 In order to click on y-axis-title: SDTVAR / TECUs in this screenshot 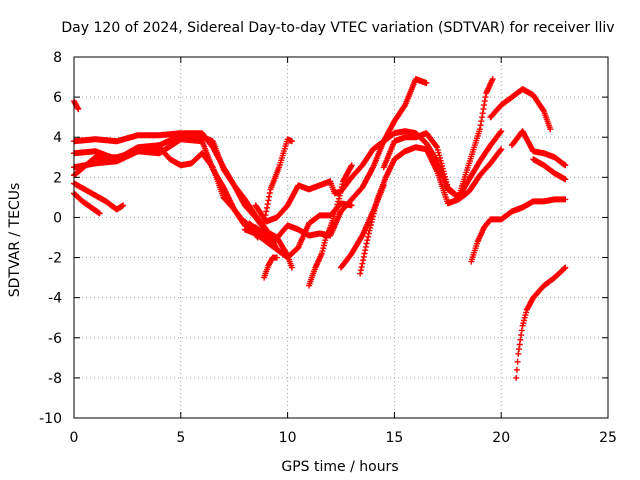, I will do `click(15, 240)`.